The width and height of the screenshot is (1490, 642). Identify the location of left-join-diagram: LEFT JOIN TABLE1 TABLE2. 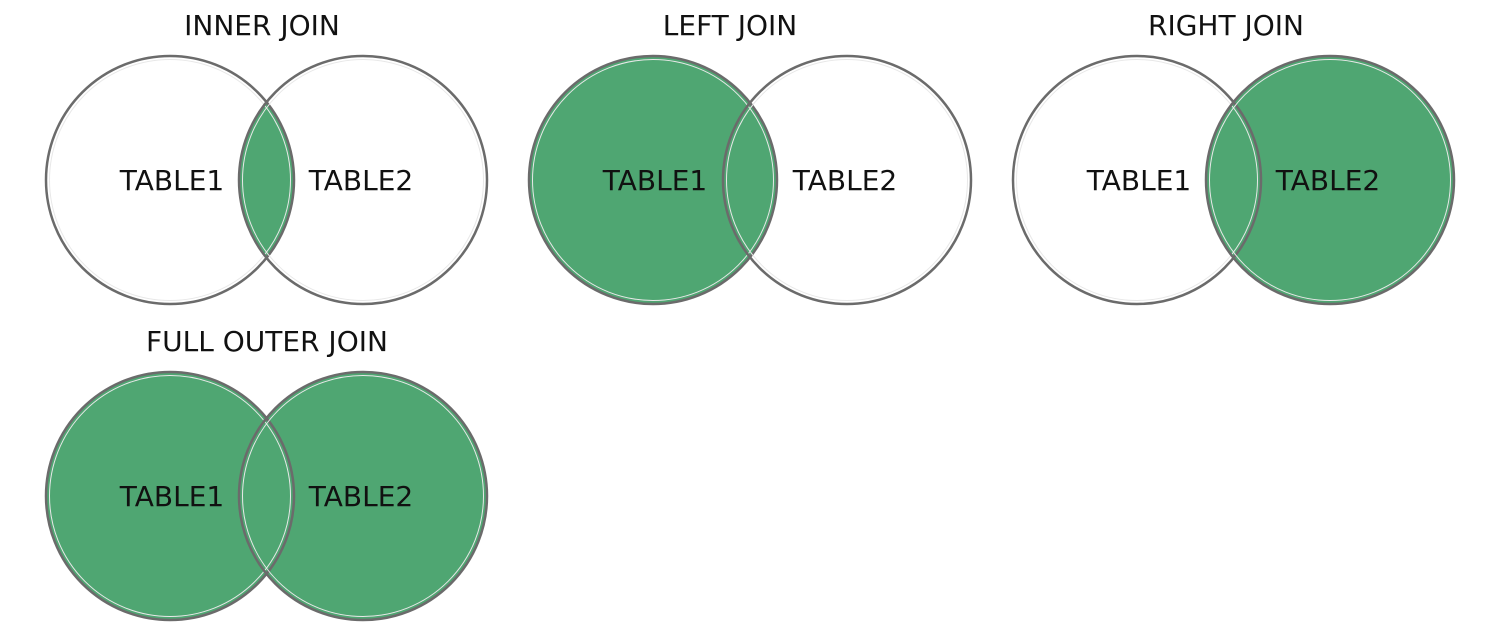
(750, 157).